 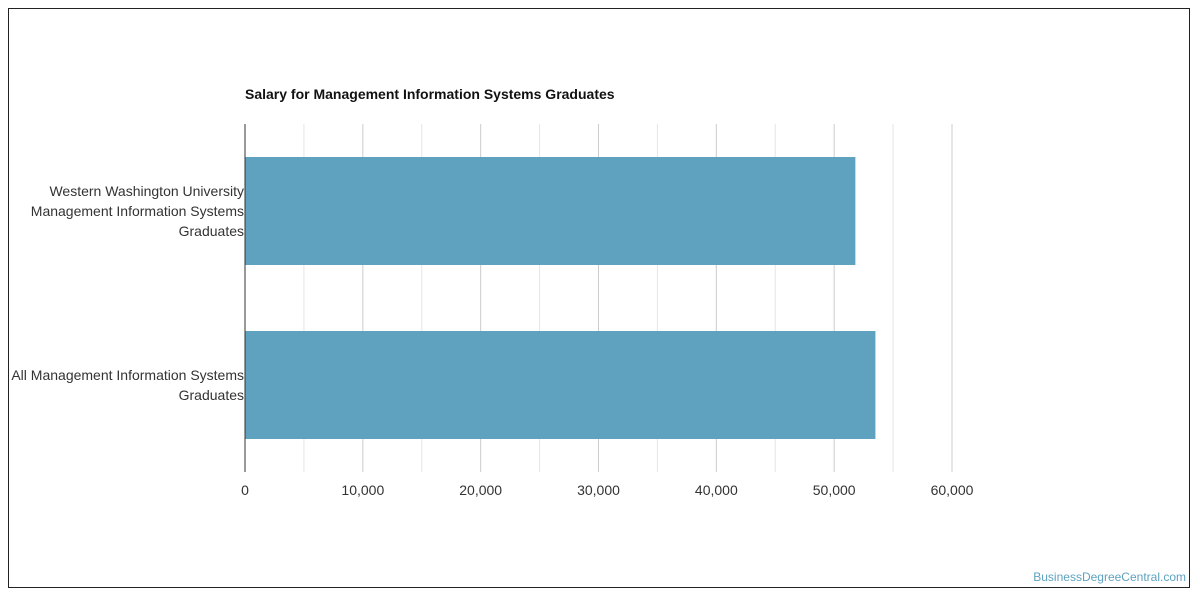 I want to click on x-tick-label: 60,000, so click(x=952, y=490).